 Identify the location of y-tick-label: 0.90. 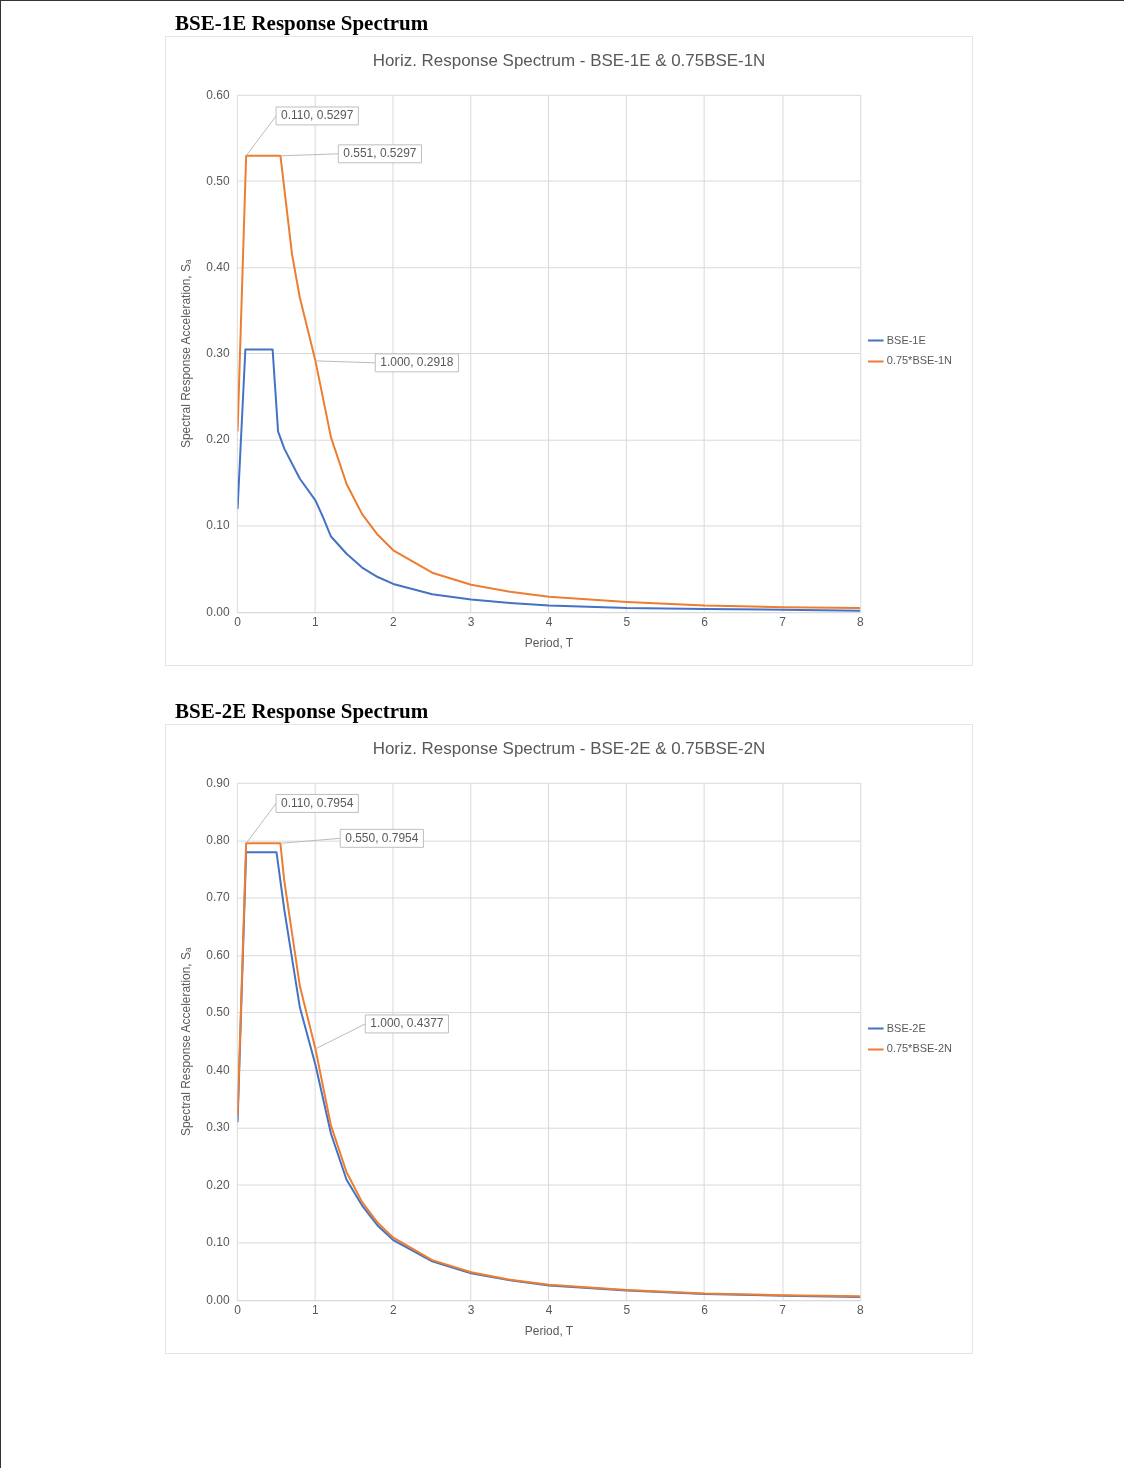
(218, 782).